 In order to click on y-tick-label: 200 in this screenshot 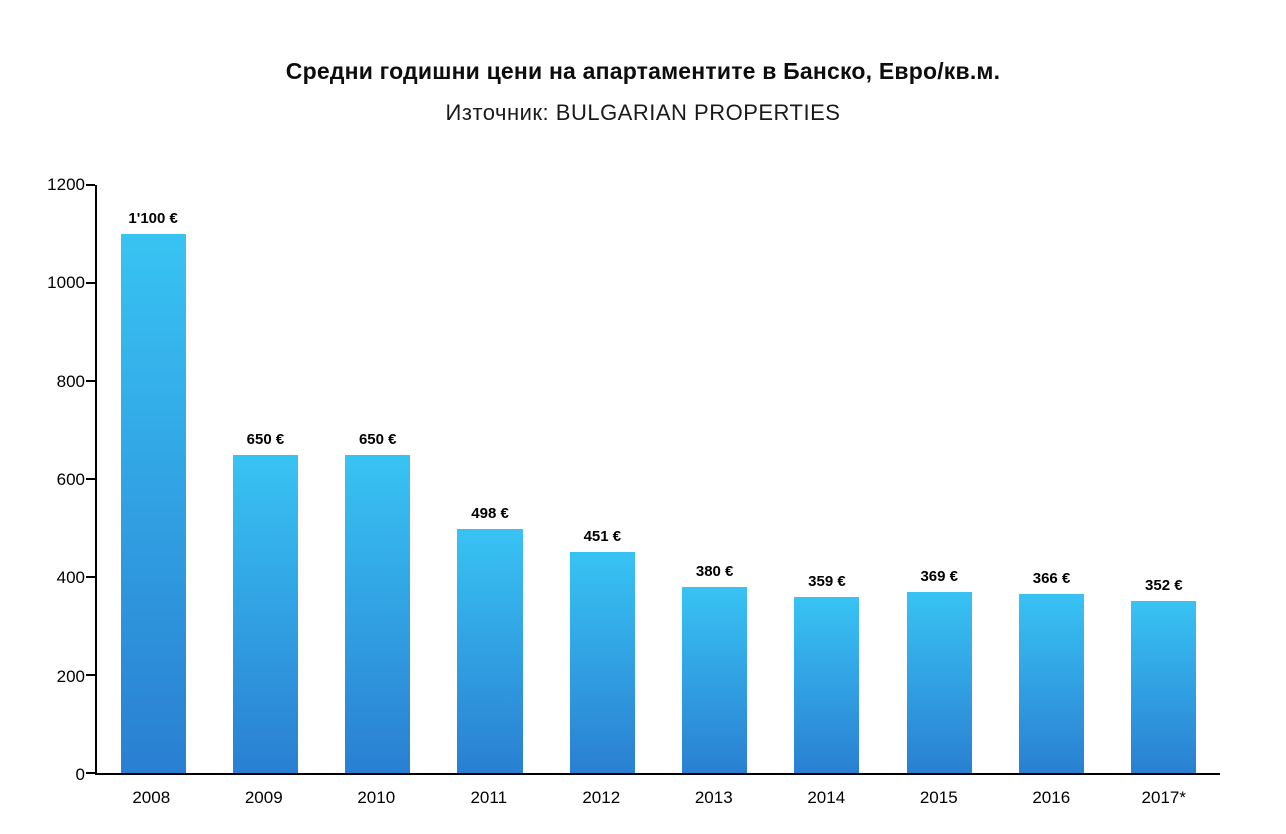, I will do `click(70, 676)`.